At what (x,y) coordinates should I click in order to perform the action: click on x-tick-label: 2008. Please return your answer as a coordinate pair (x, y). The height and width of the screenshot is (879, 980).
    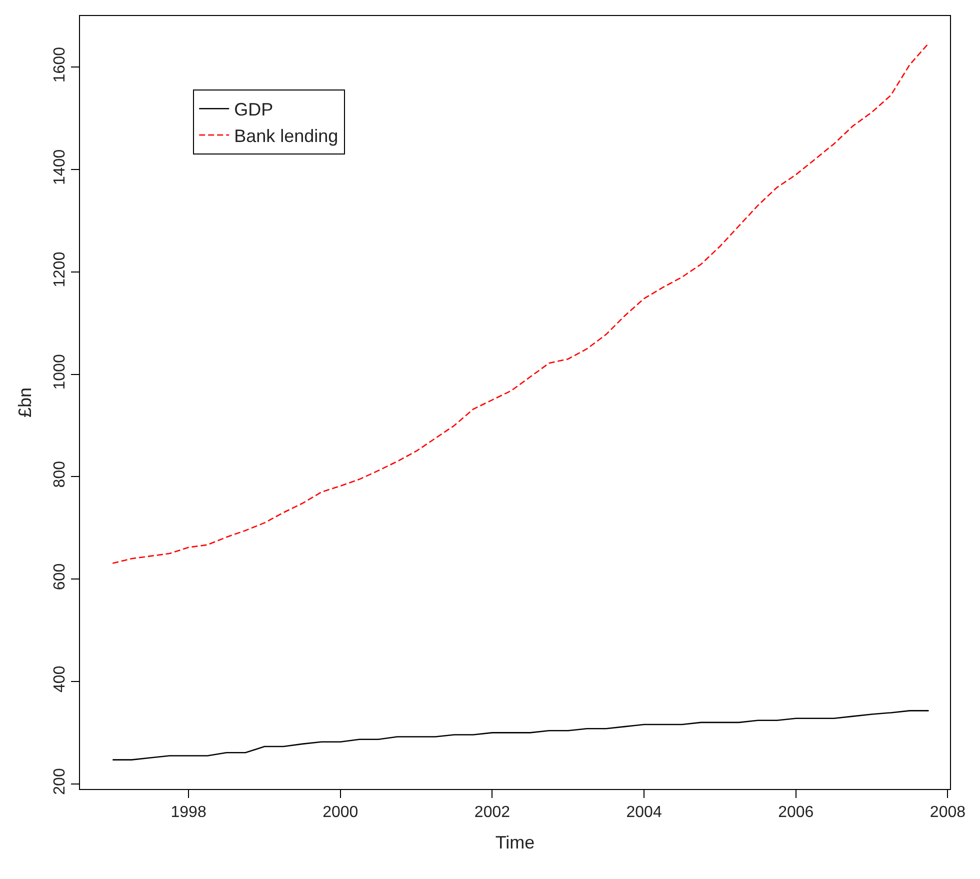
    Looking at the image, I should click on (948, 813).